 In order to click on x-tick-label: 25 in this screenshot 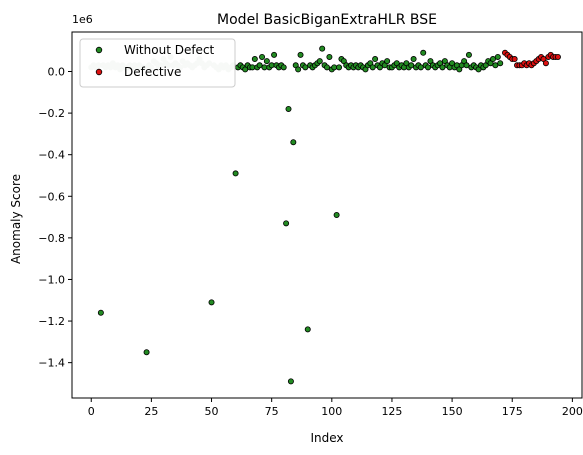, I will do `click(151, 411)`.